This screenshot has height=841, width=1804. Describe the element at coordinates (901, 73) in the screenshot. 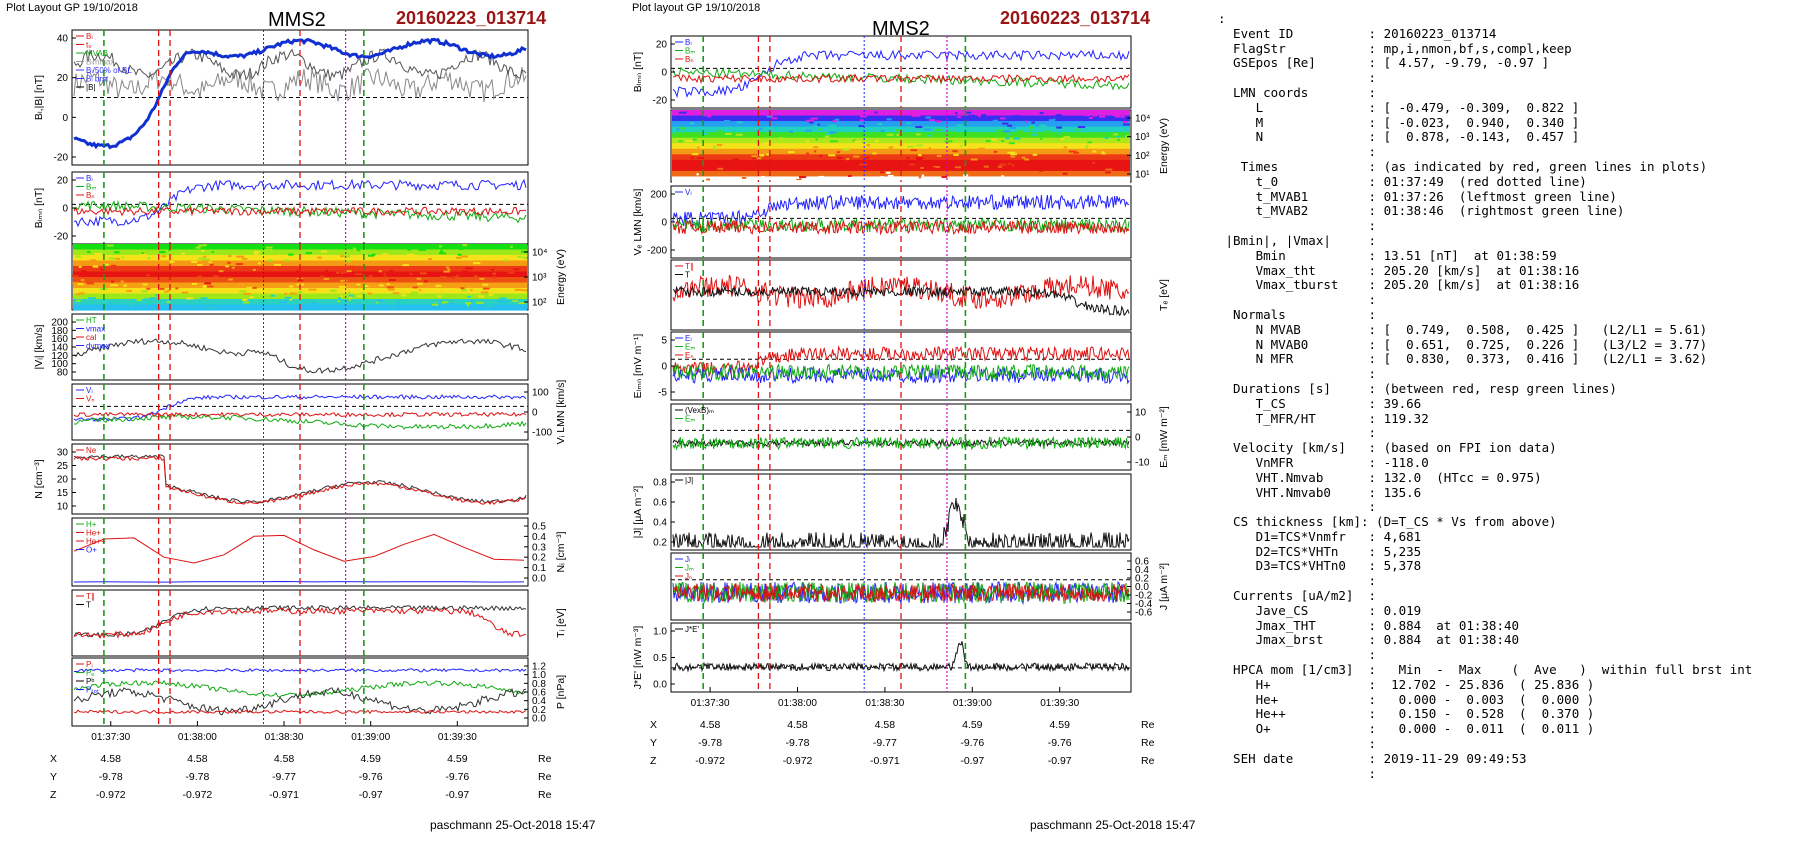

I see `data-trace` at that location.